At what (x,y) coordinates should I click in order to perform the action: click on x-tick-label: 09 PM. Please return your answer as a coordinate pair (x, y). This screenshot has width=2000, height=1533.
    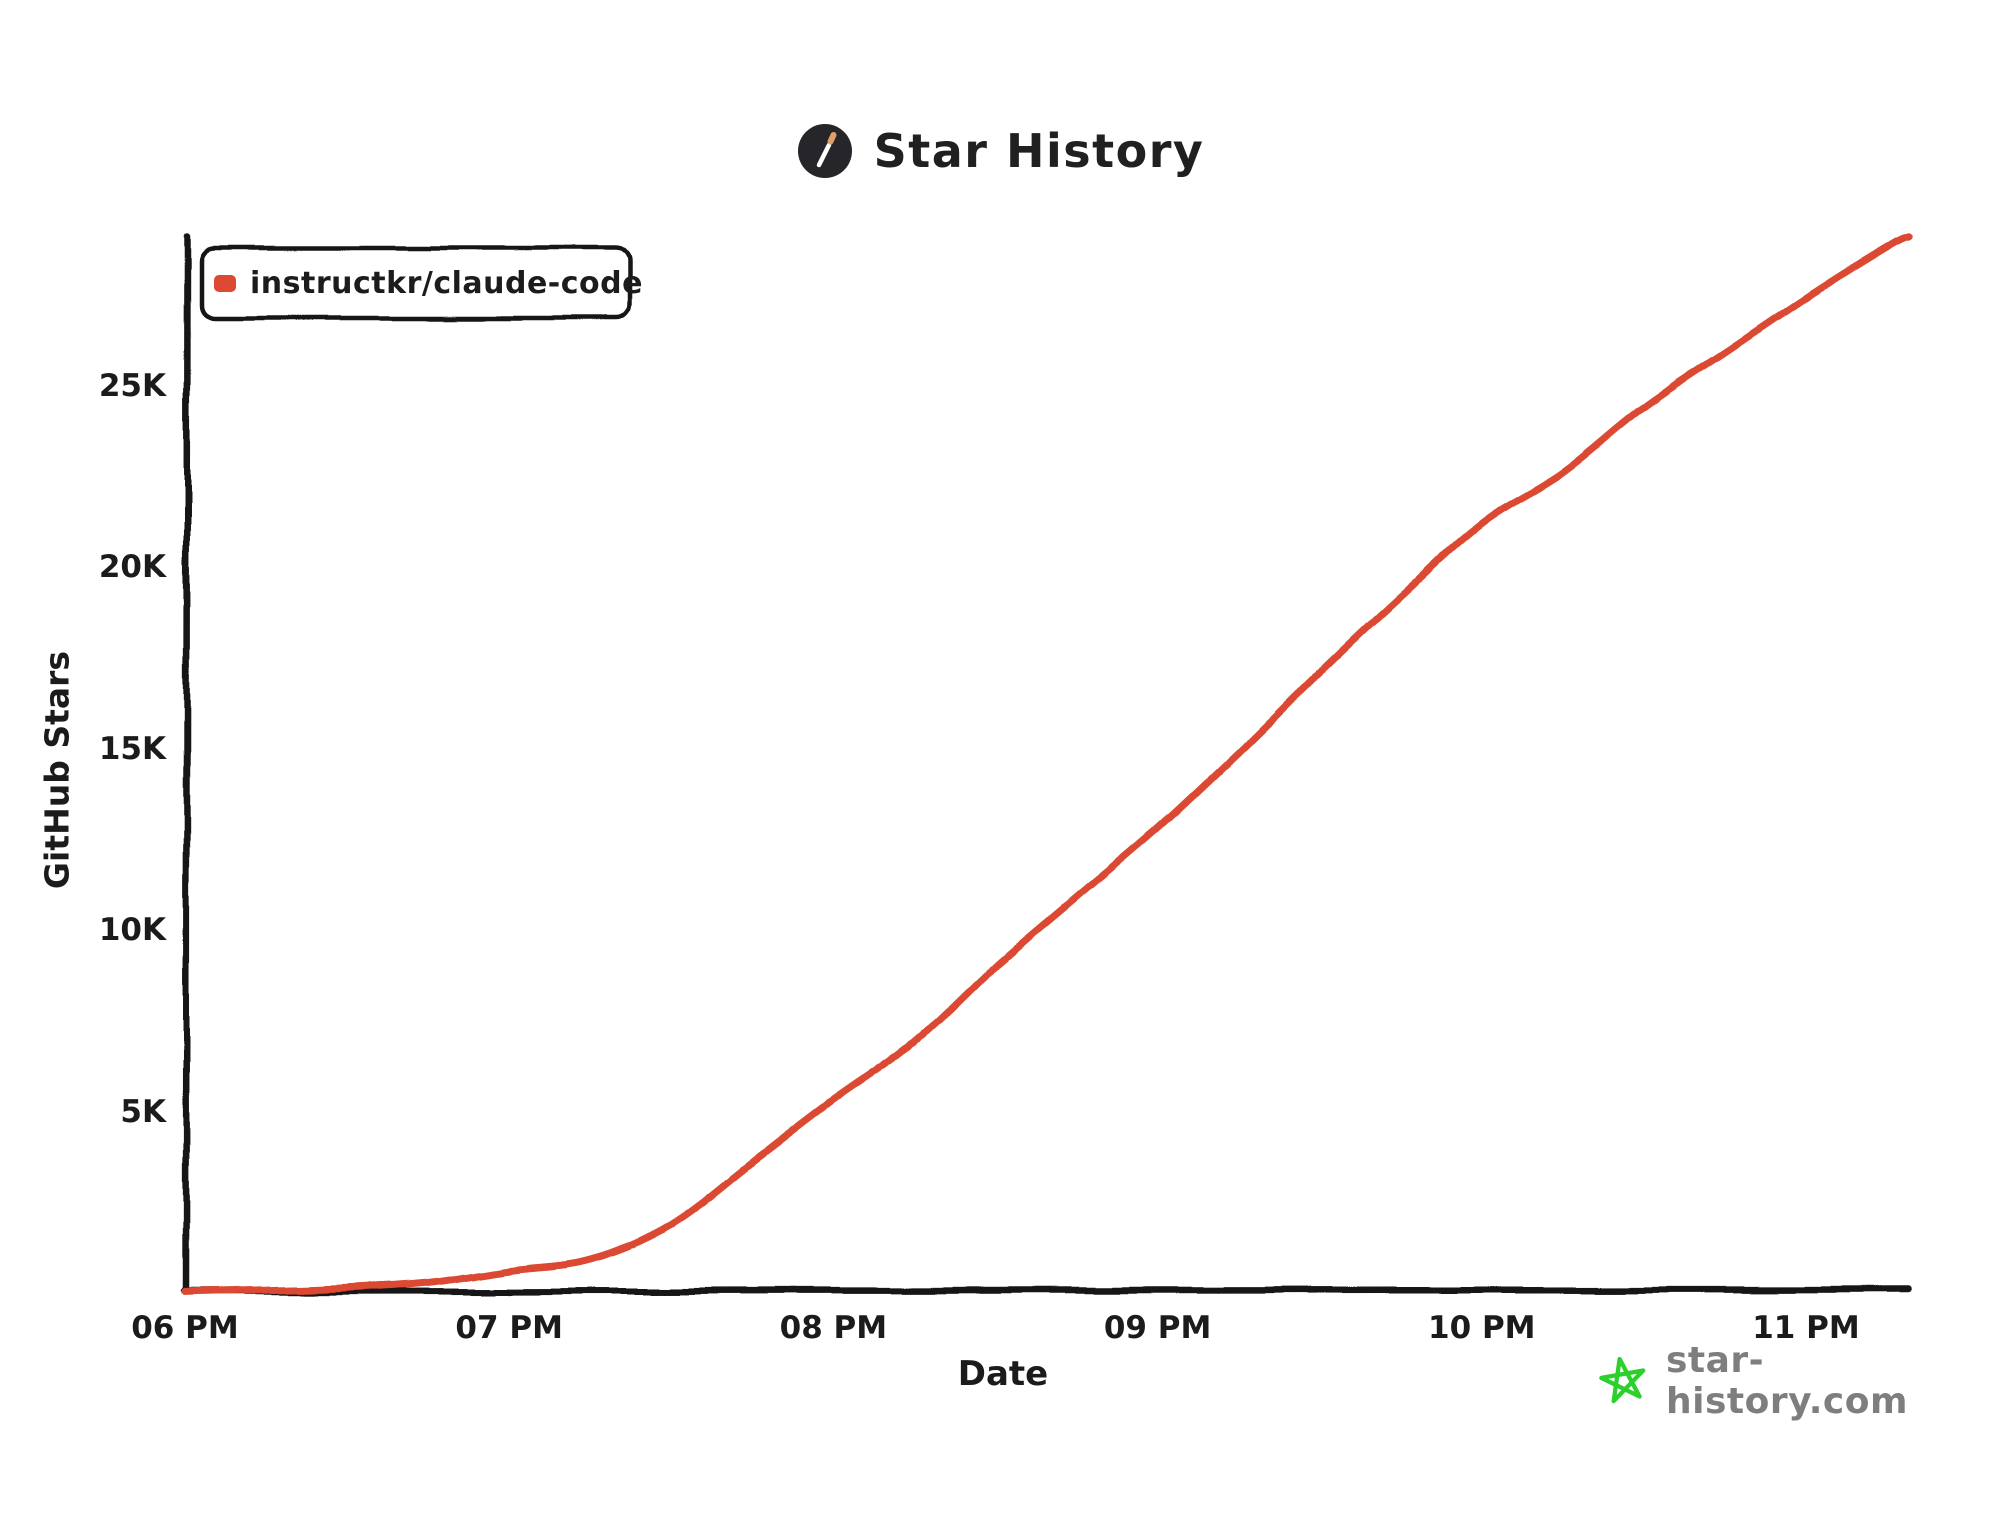
    Looking at the image, I should click on (1157, 1328).